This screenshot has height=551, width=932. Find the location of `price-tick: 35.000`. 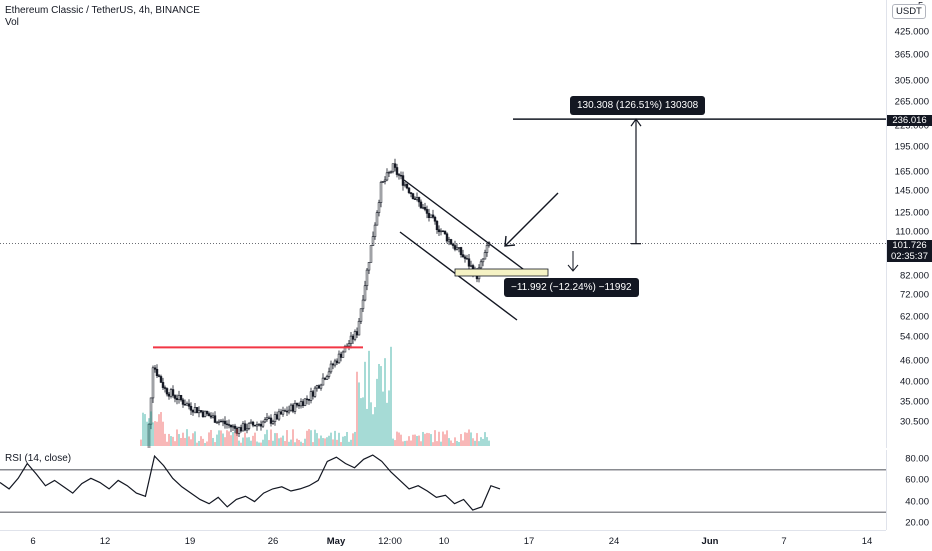

price-tick: 35.000 is located at coordinates (914, 402).